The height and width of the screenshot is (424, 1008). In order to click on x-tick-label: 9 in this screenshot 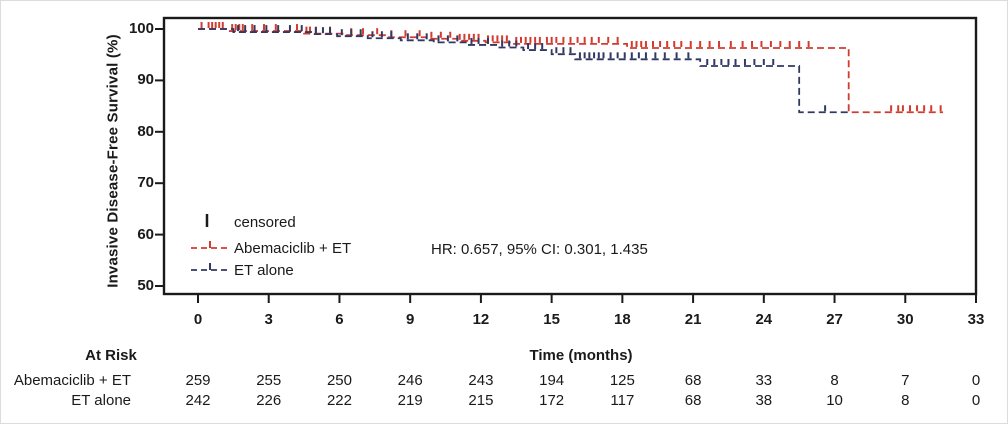, I will do `click(410, 319)`.